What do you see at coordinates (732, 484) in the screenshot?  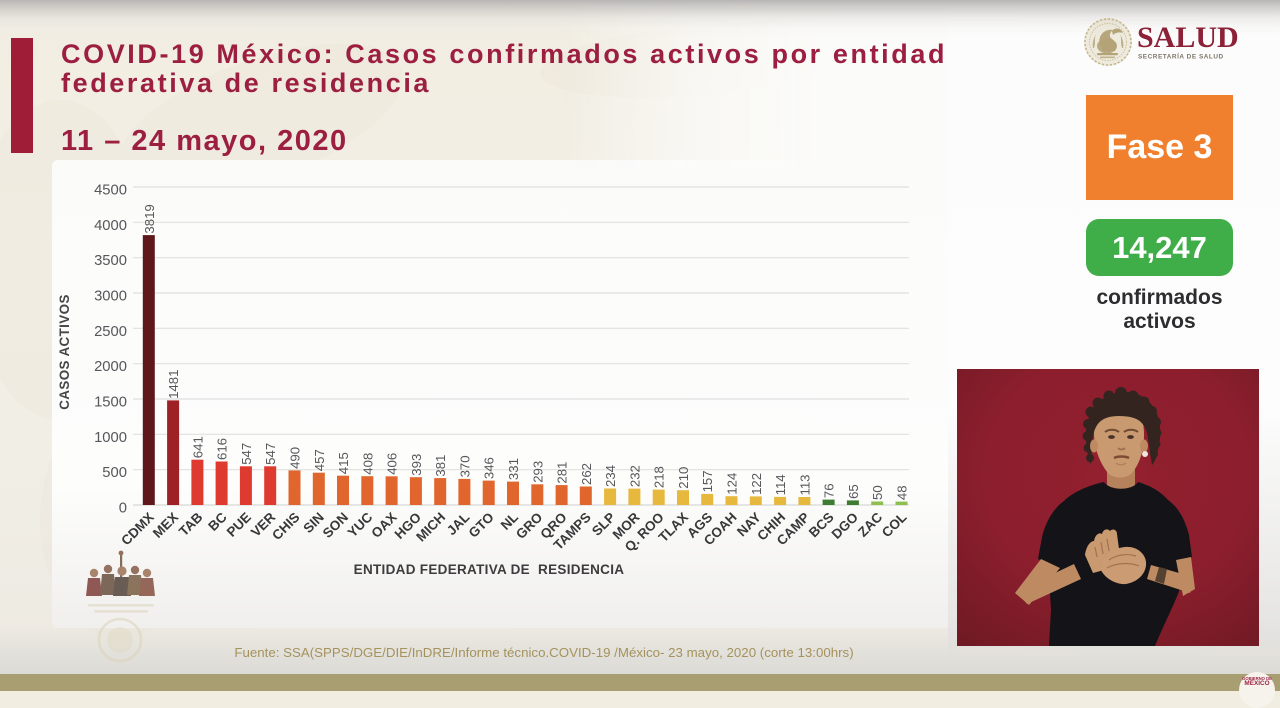 I see `svg-text: 124` at bounding box center [732, 484].